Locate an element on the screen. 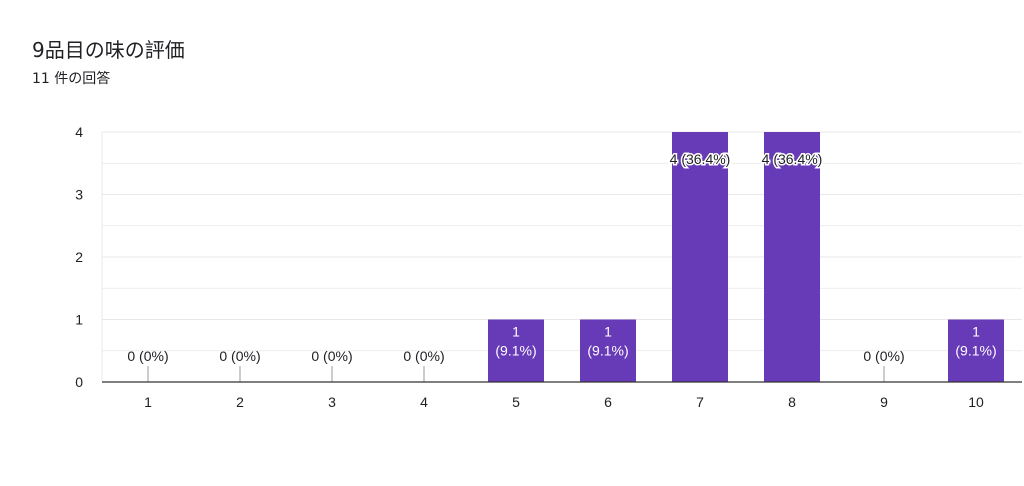 Image resolution: width=1024 pixels, height=486 pixels. y-tick-label: 0 is located at coordinates (79, 382).